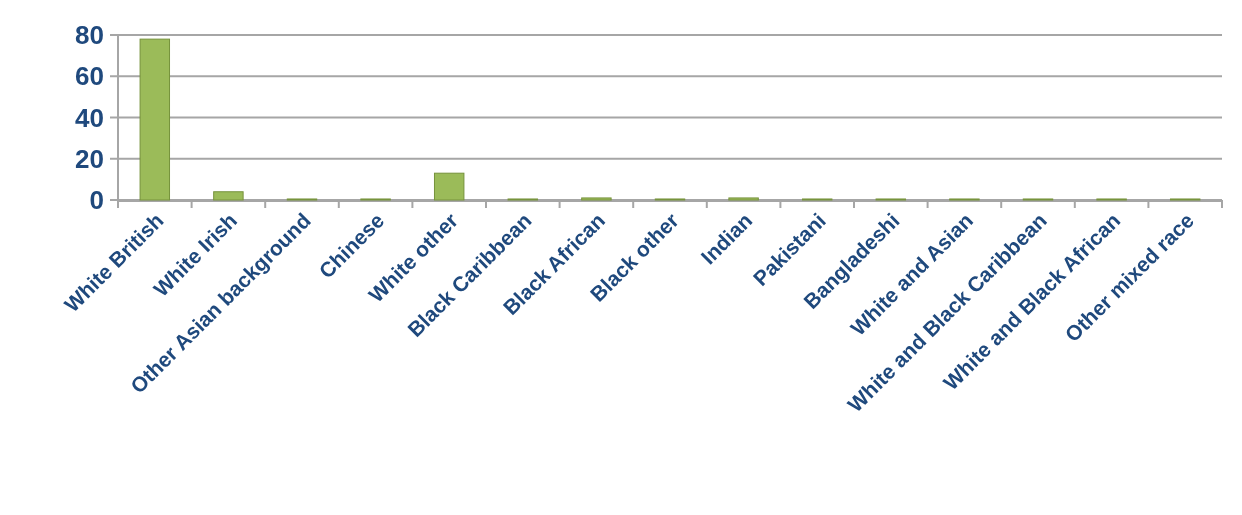  I want to click on y-tick-label: 60, so click(89, 76).